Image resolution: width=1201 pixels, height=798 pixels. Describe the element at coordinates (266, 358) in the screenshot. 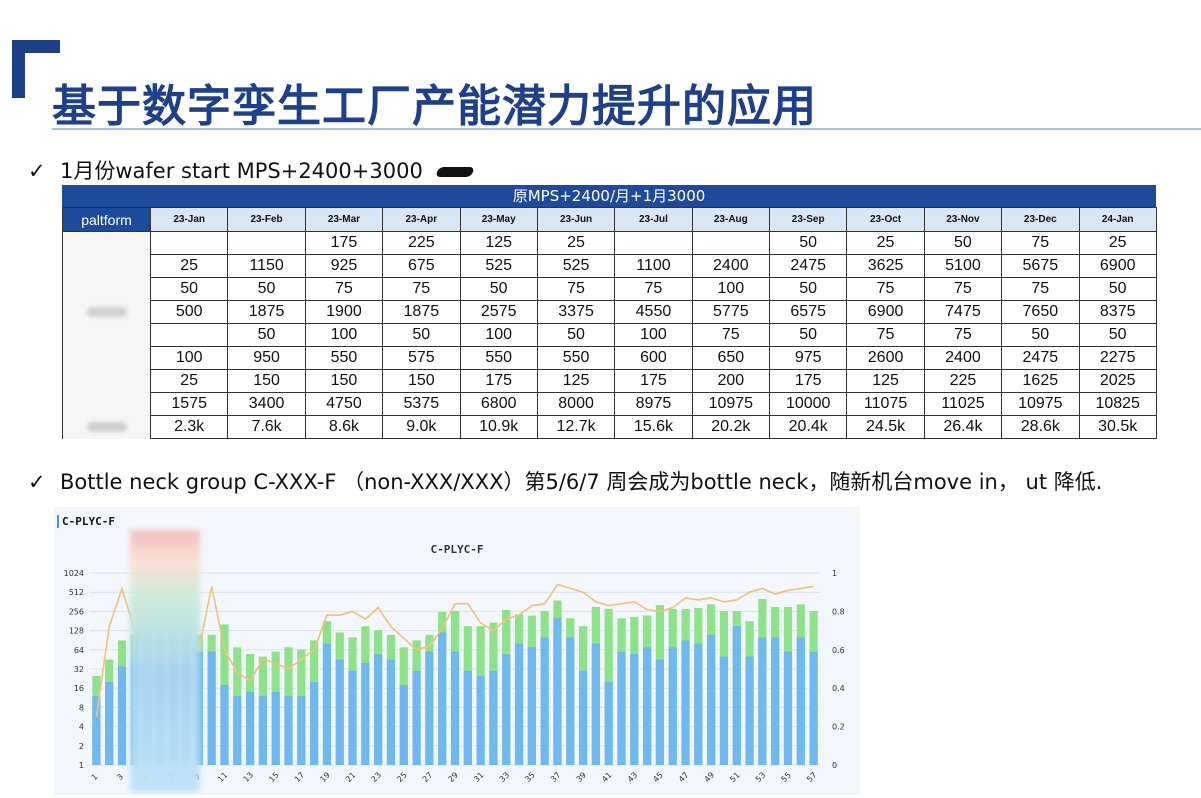

I see `table-cell: 950` at that location.